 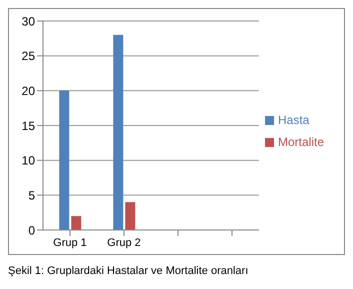 What do you see at coordinates (294, 119) in the screenshot?
I see `legend-label: Hasta` at bounding box center [294, 119].